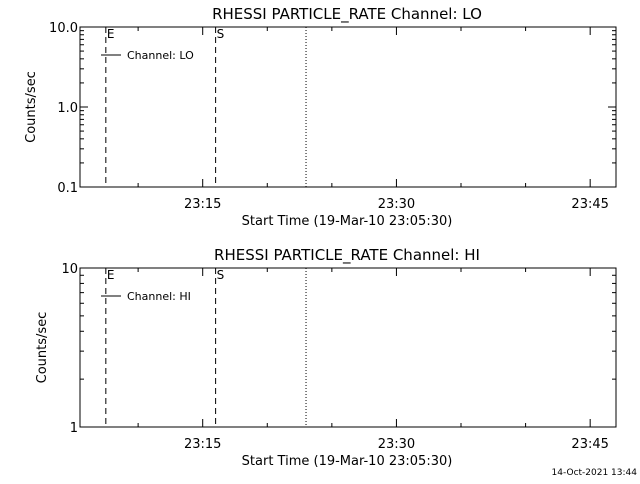  What do you see at coordinates (63, 28) in the screenshot?
I see `y-tick-label: 10.0` at bounding box center [63, 28].